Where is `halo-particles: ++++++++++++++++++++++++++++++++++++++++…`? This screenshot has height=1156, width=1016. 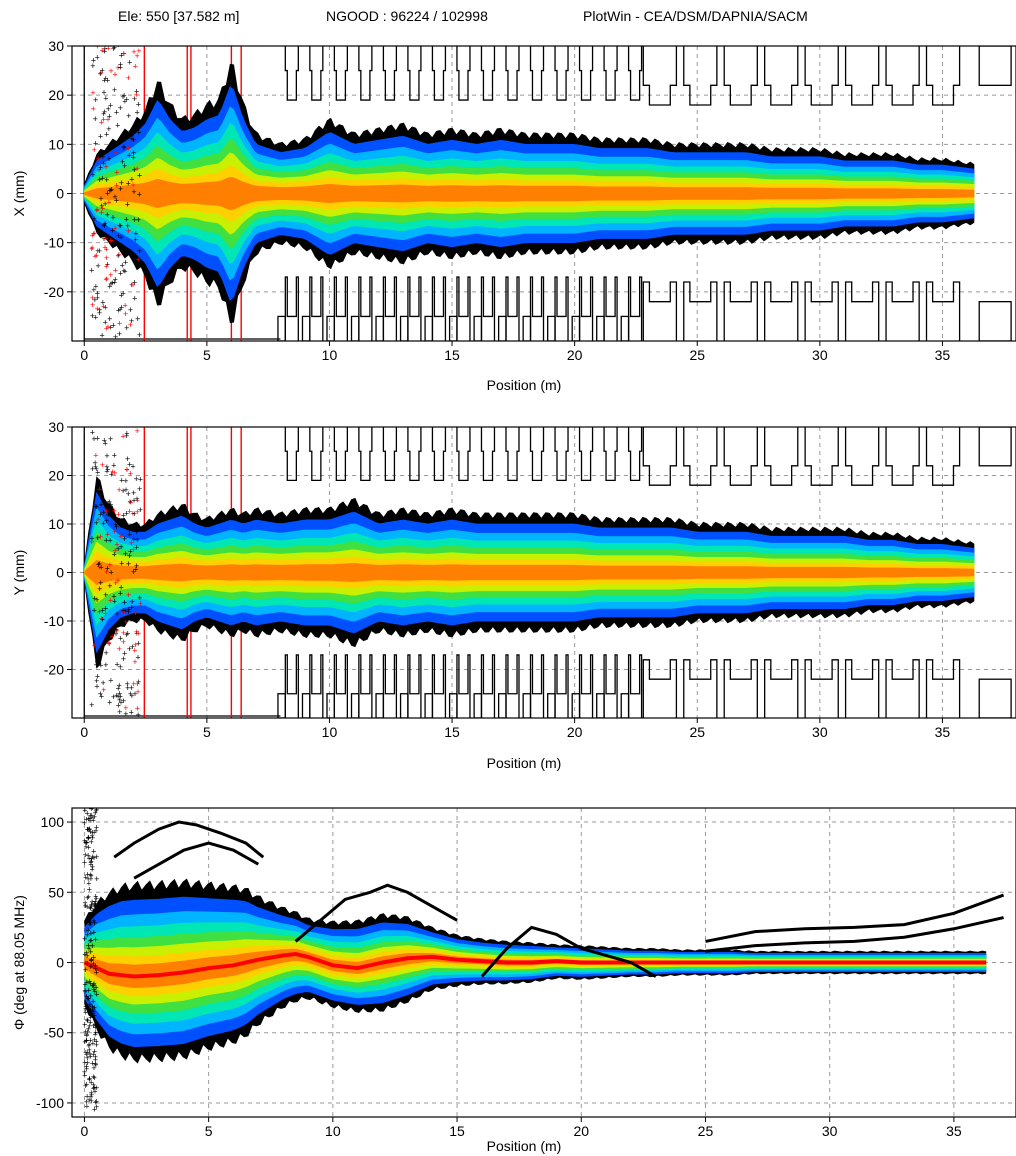
halo-particles: ++++++++++++++++++++++++++++++++++++++++… is located at coordinates (91, 958).